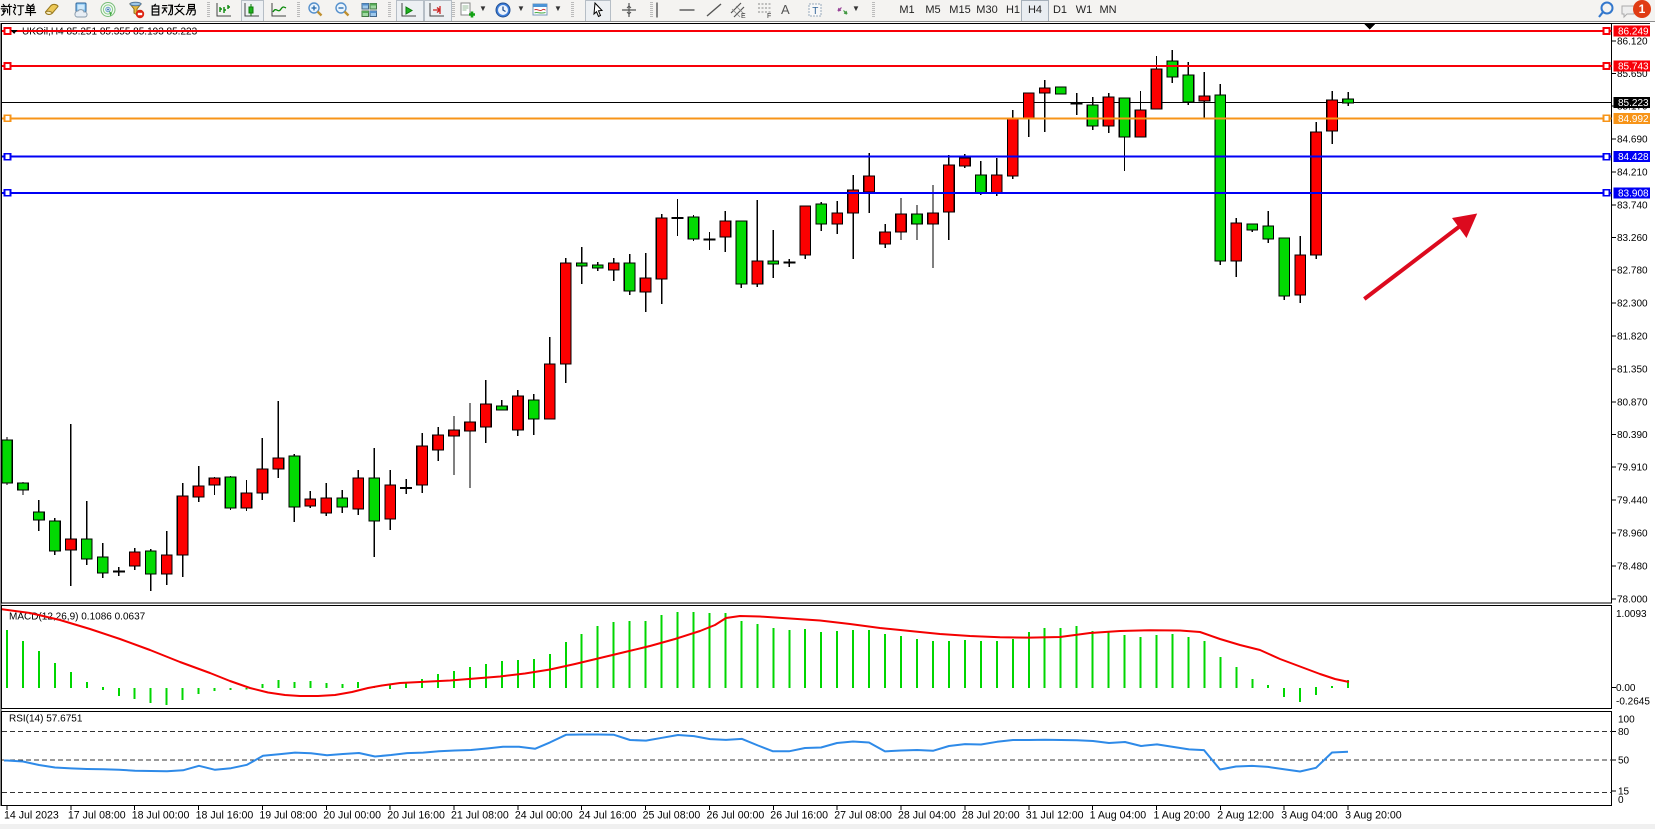 The image size is (1655, 829). Describe the element at coordinates (815, 11) in the screenshot. I see `svg-text: T` at that location.